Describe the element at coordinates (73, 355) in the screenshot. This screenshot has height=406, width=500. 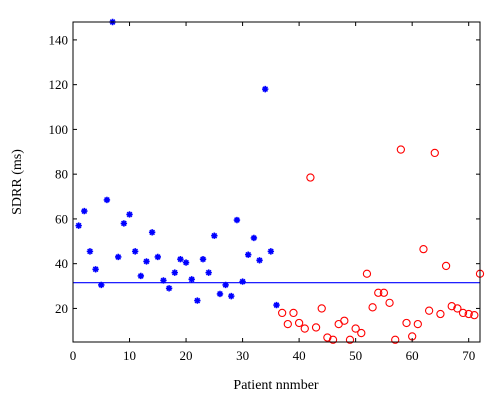
I see `x-tick-label: 0` at that location.